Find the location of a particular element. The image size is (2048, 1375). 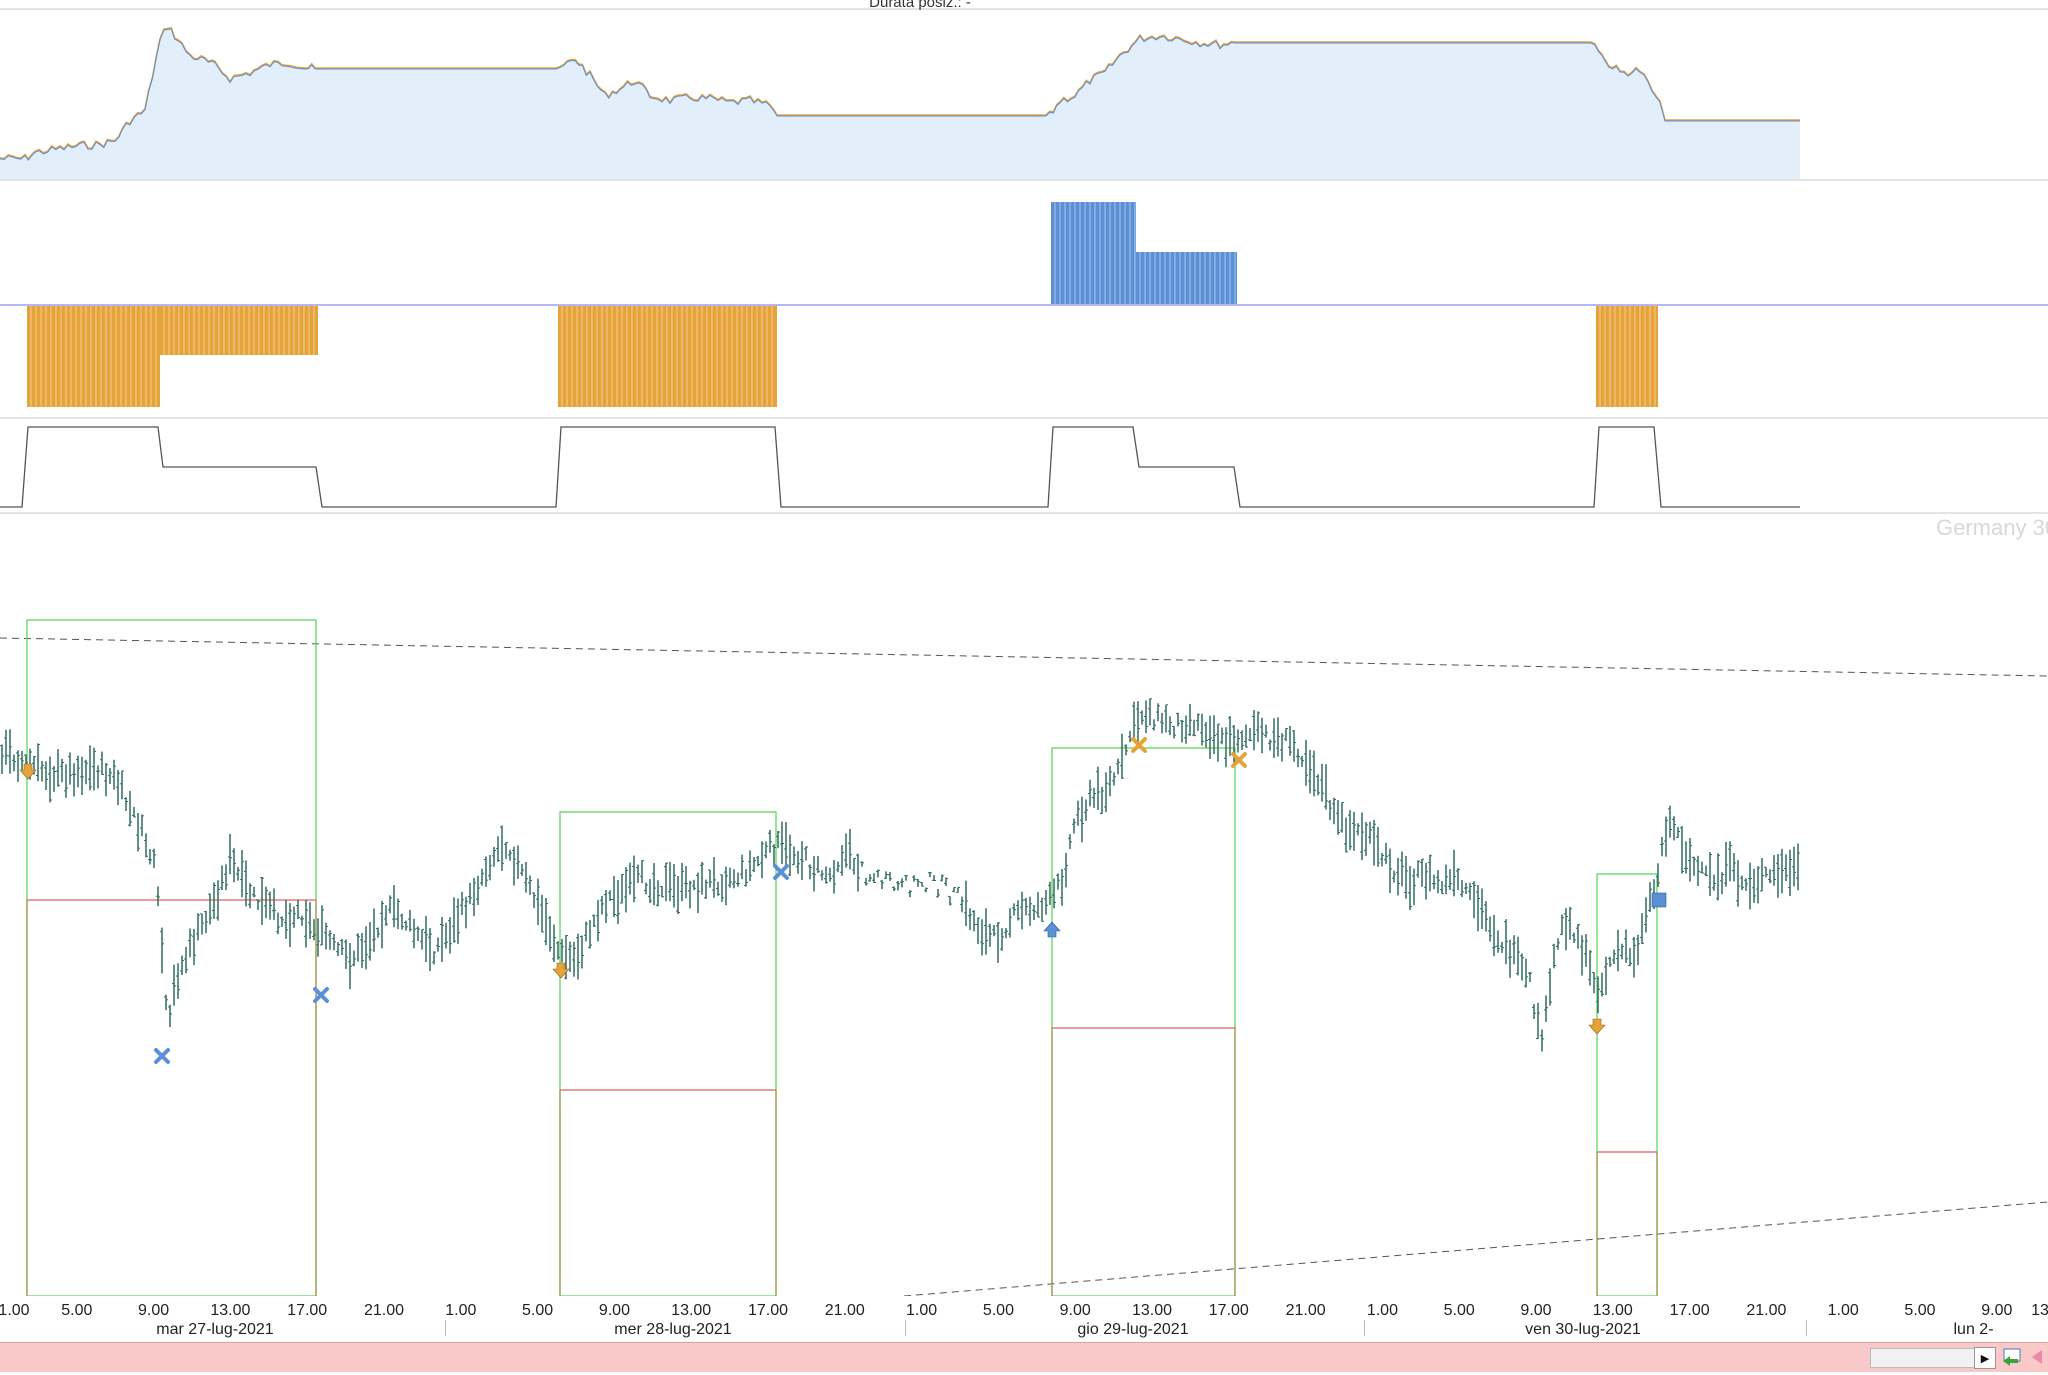

equity-panel is located at coordinates (900, 103).